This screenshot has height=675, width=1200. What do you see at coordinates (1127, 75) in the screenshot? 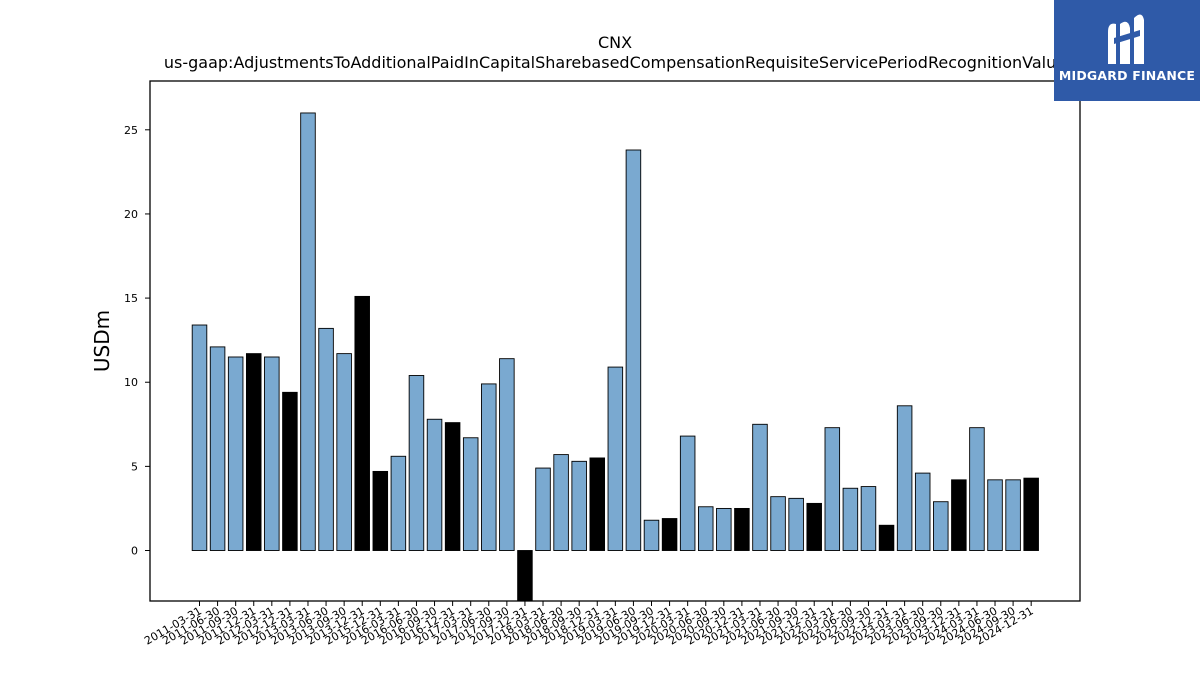
I see `logo-text: MIDGARD FINANCE` at bounding box center [1127, 75].